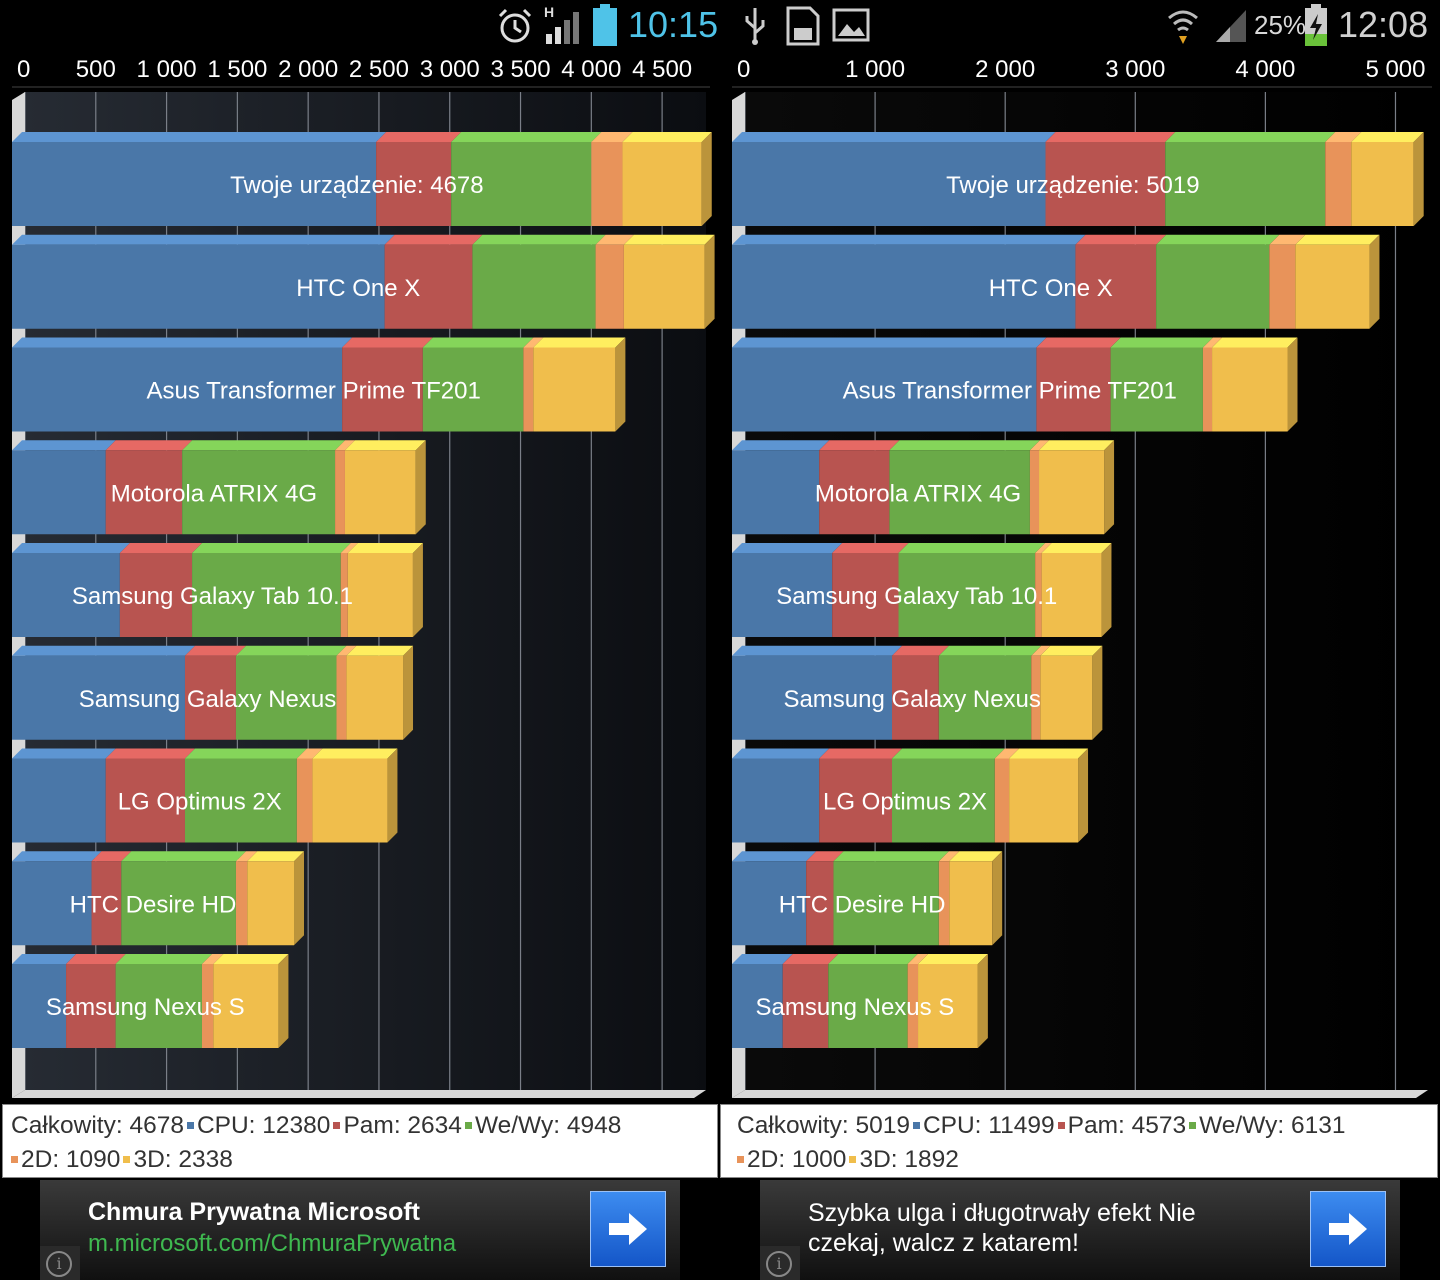  Describe the element at coordinates (364, 1160) in the screenshot. I see `legend-line-2: 2D: 1090 3D: 2338` at that location.